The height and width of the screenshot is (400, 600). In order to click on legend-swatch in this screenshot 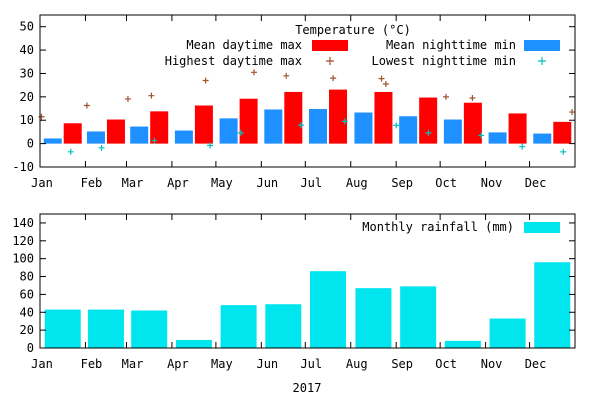, I will do `click(330, 45)`.